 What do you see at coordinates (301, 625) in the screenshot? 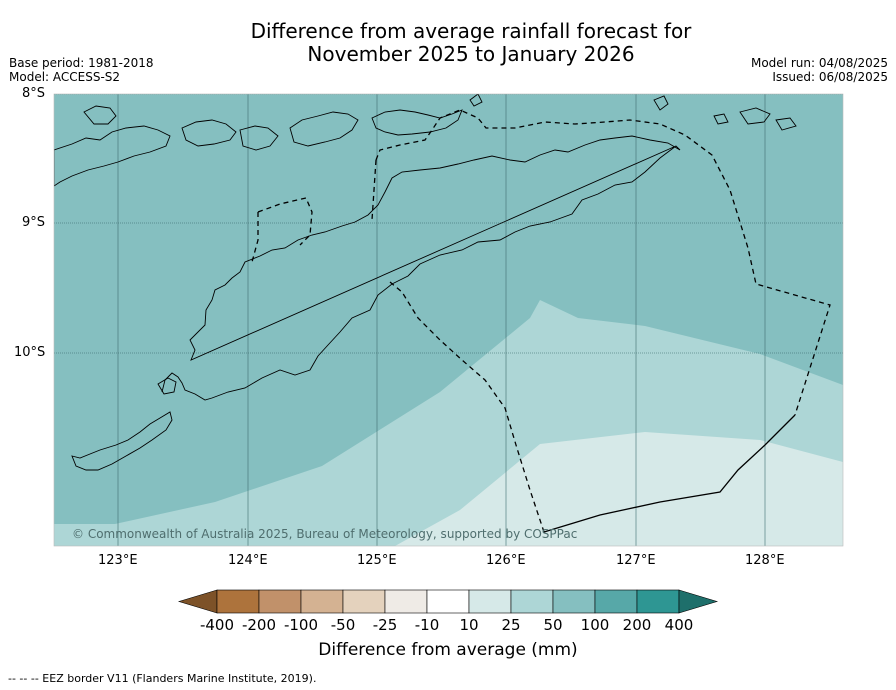
I see `colorbar-tick-label: -100` at bounding box center [301, 625].